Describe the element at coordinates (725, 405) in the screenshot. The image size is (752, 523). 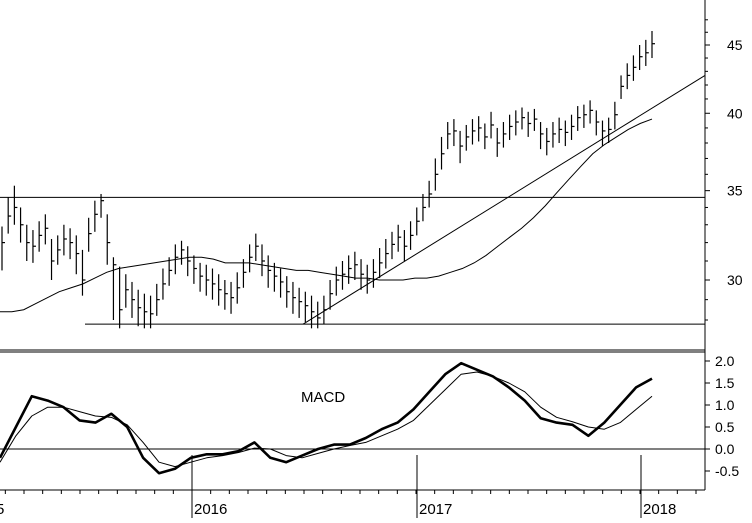
I see `macd-y-tick-label: 1.0` at that location.